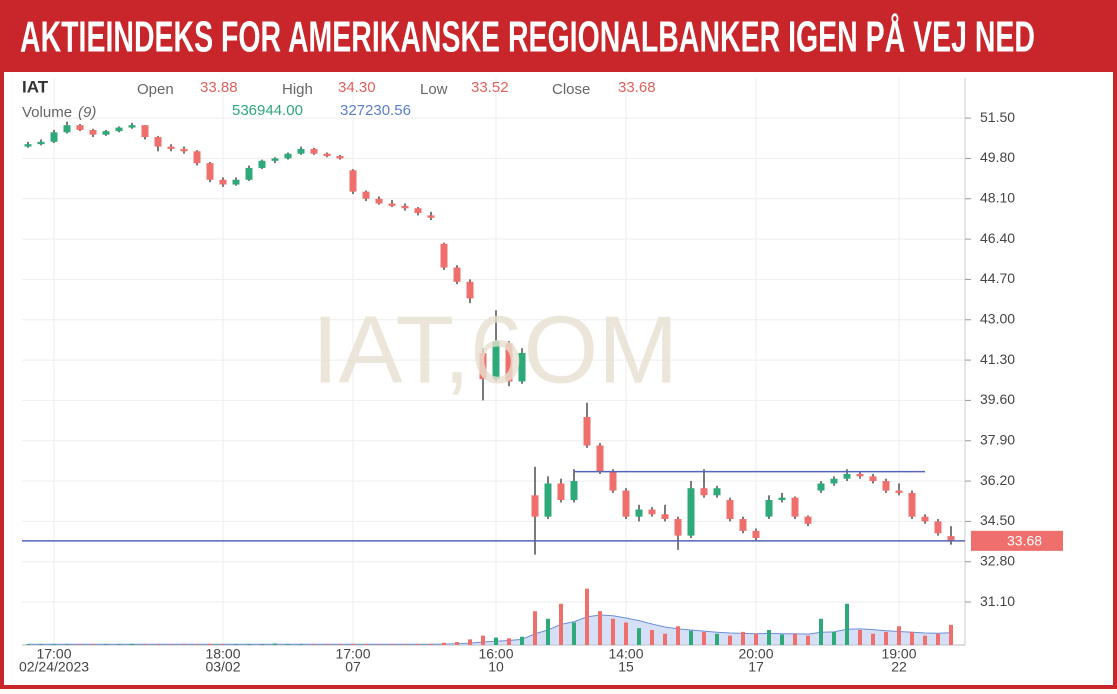 Image resolution: width=1117 pixels, height=694 pixels. Describe the element at coordinates (997, 117) in the screenshot. I see `y-tick-label: 51.50` at that location.